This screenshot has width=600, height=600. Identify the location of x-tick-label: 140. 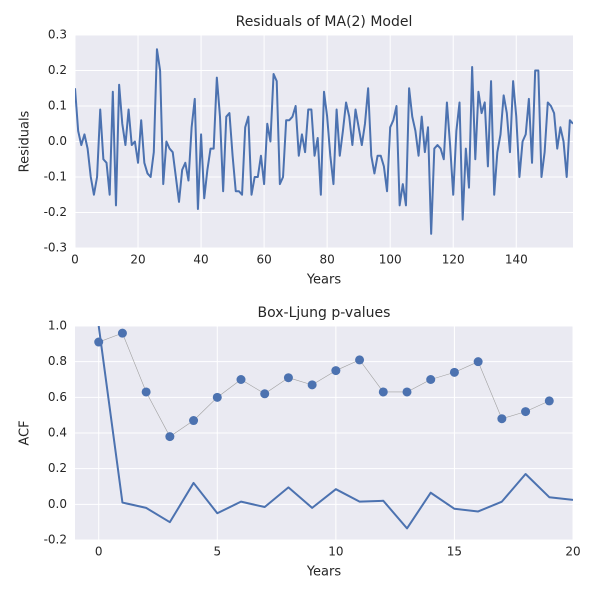
(516, 260).